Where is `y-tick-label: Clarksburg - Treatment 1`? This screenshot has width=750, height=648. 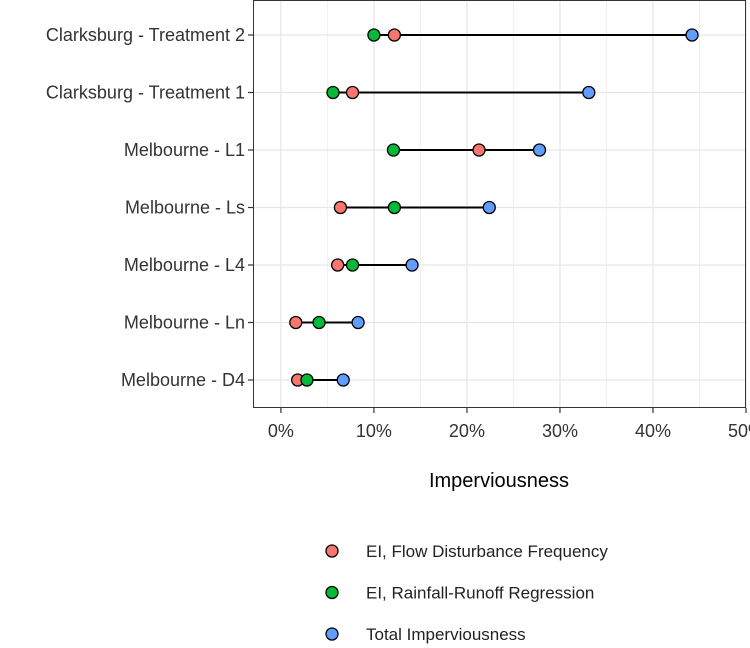 y-tick-label: Clarksburg - Treatment 1 is located at coordinates (145, 93).